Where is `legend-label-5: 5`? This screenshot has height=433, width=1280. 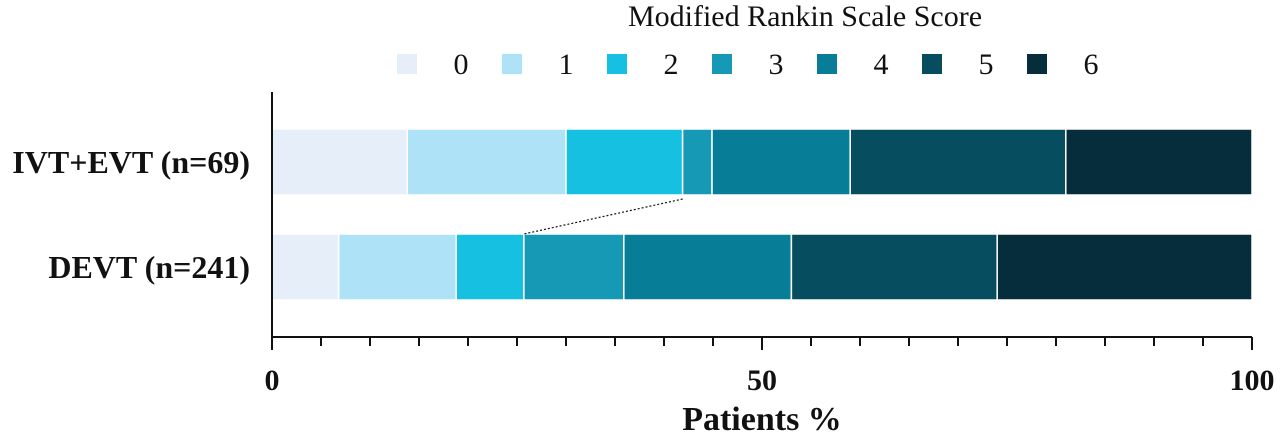 legend-label-5: 5 is located at coordinates (986, 64).